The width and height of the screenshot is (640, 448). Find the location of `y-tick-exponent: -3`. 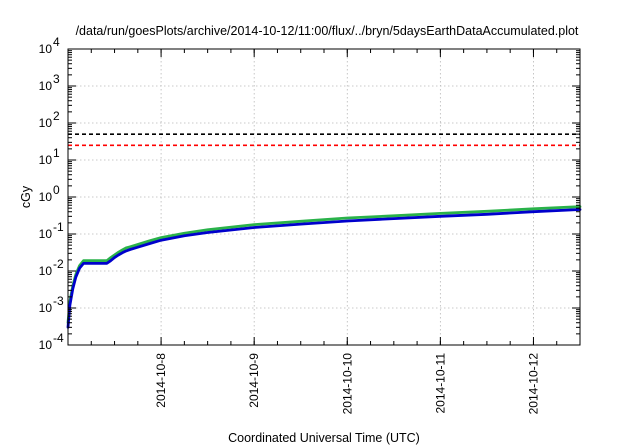

y-tick-exponent: -3 is located at coordinates (58, 301).